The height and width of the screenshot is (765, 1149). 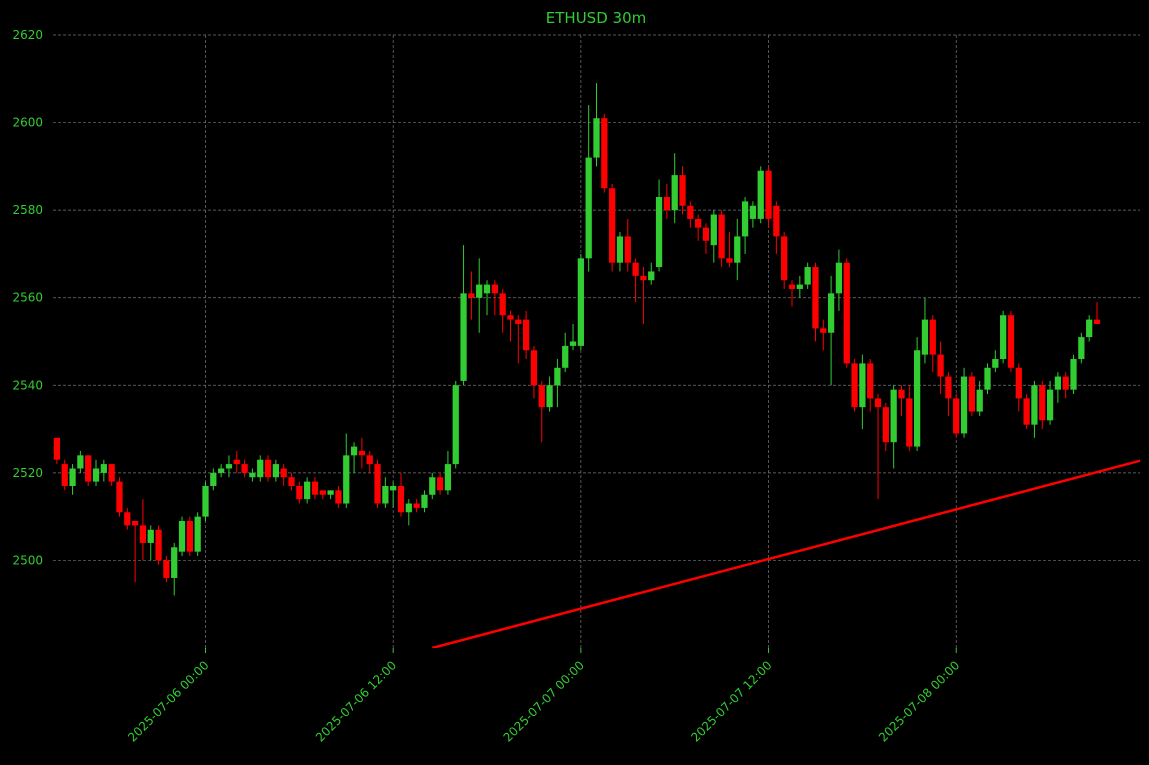 I want to click on chart-title: ETHUSD 30m, so click(x=596, y=18).